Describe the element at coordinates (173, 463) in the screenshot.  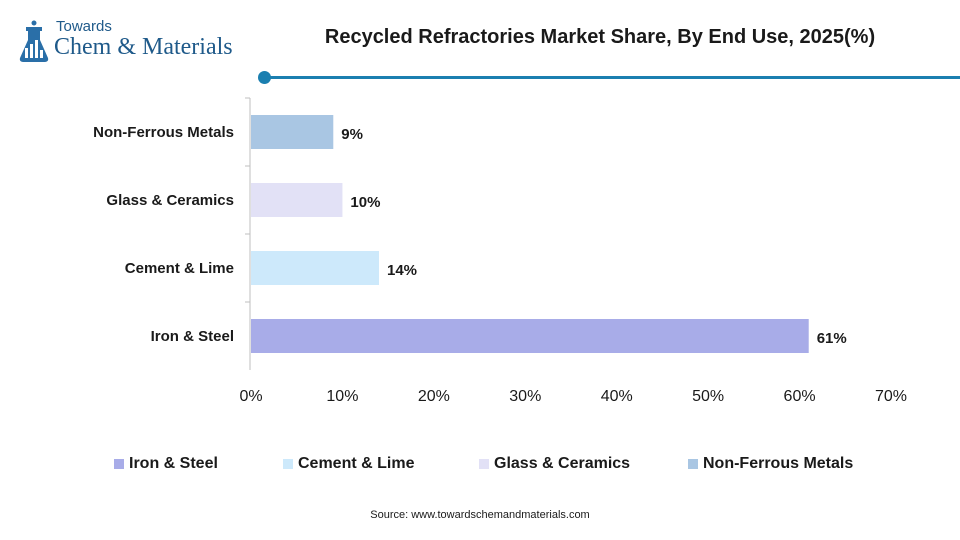
I see `legend-label: Iron & Steel` at that location.